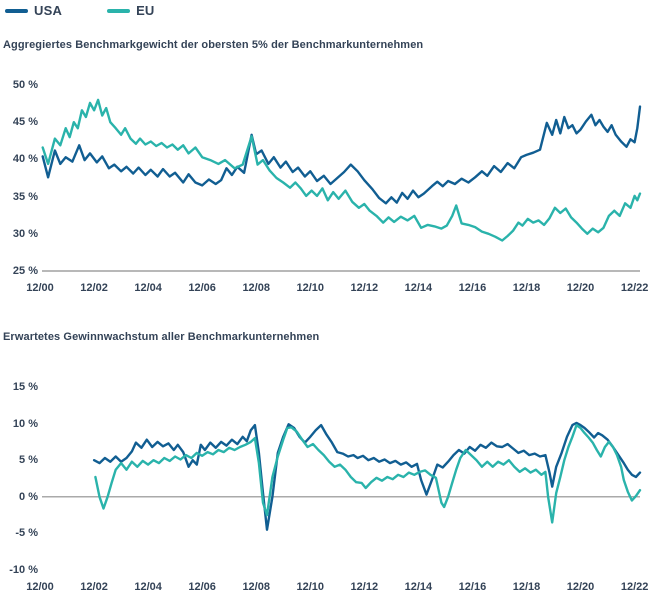  Describe the element at coordinates (28, 496) in the screenshot. I see `y-tick-label: 0 %` at that location.